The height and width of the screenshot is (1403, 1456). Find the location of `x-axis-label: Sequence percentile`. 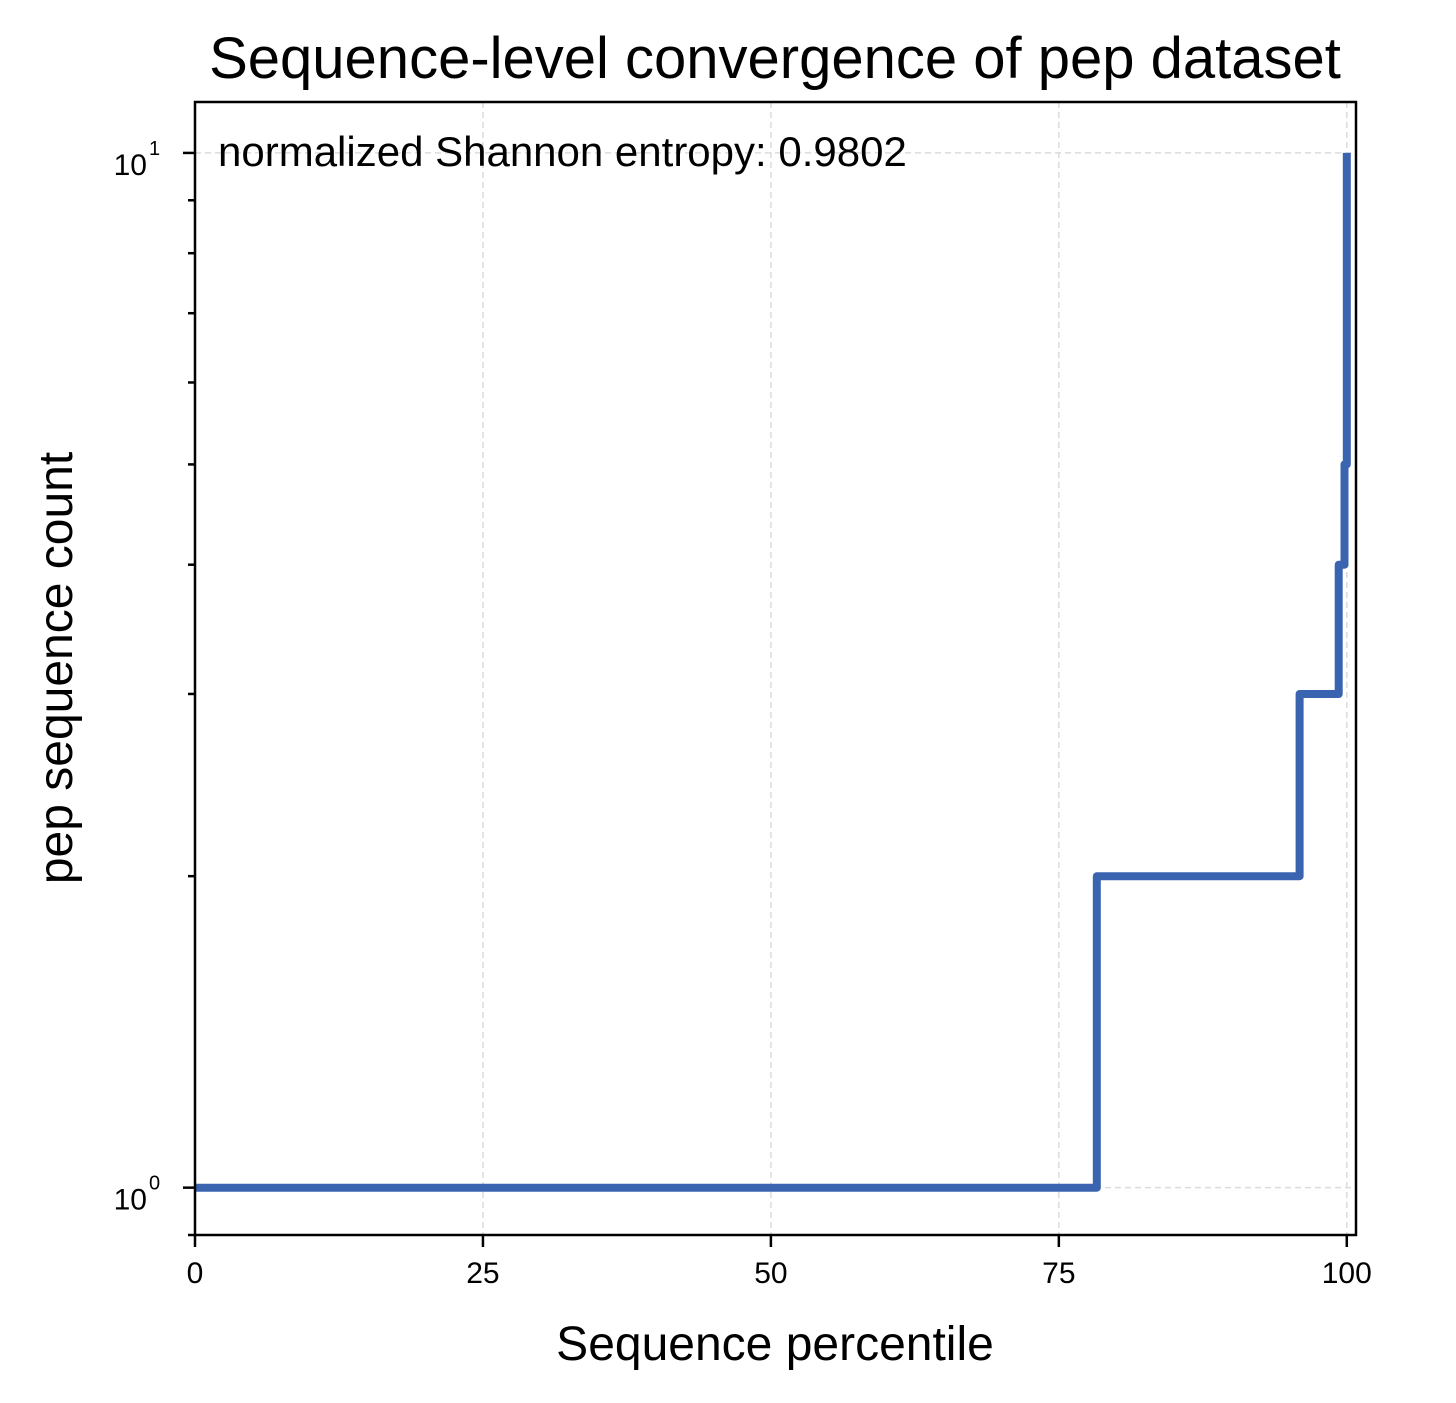

x-axis-label: Sequence percentile is located at coordinates (775, 1344).